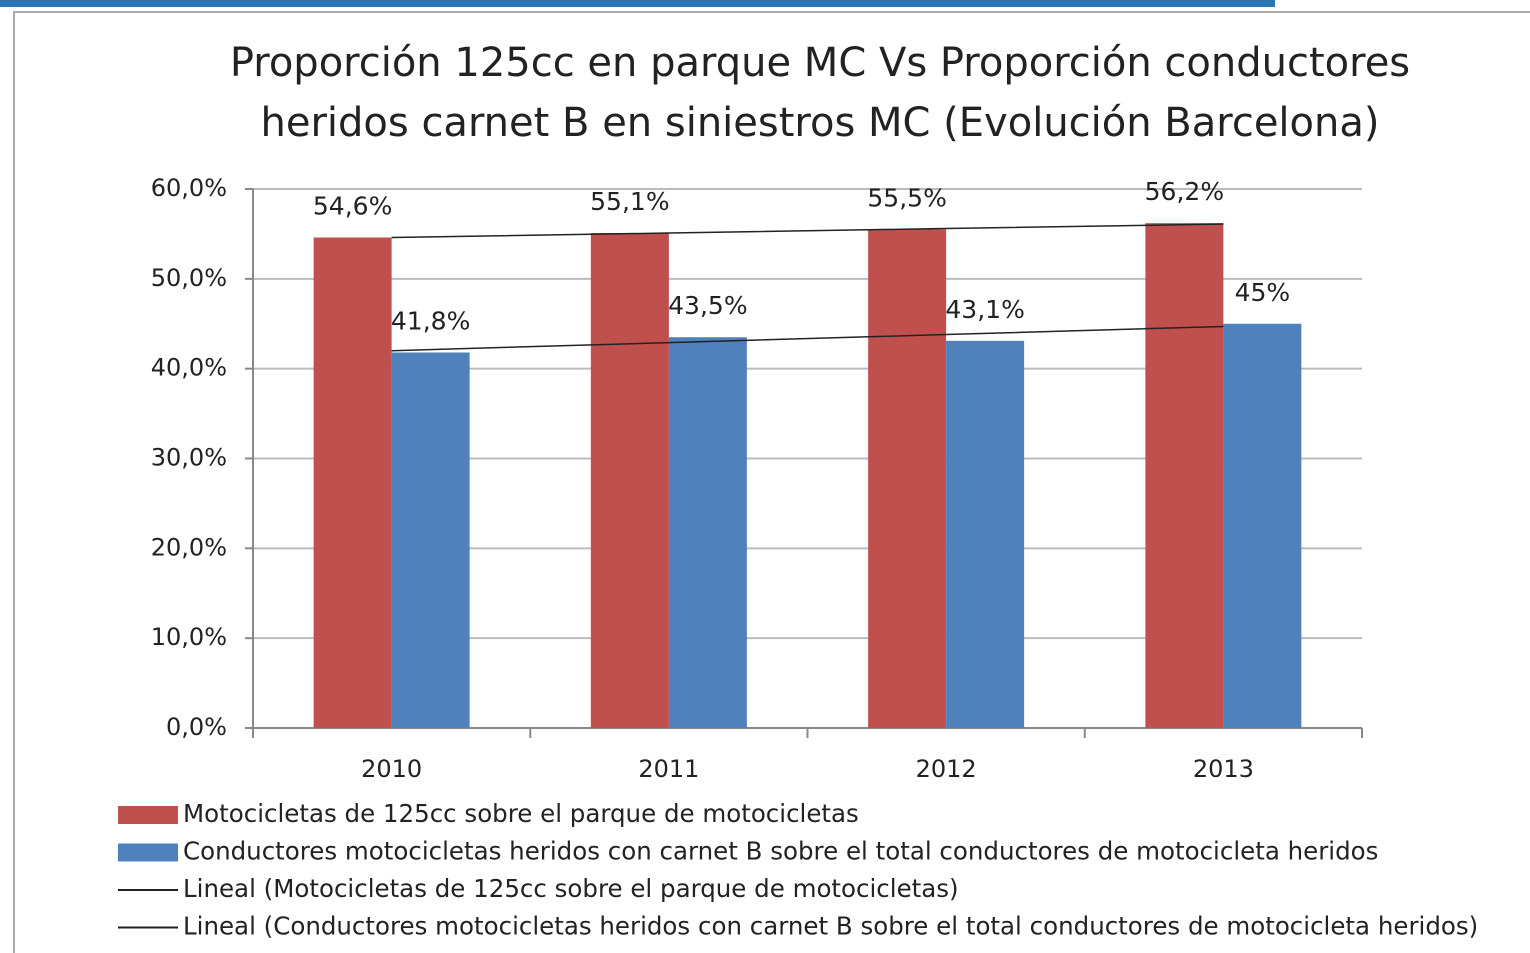  What do you see at coordinates (189, 368) in the screenshot?
I see `y-tick-label: 40,0%` at bounding box center [189, 368].